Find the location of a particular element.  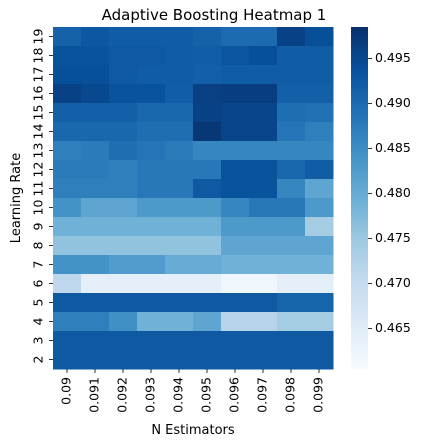

y-tick-label: 11 is located at coordinates (38, 189).